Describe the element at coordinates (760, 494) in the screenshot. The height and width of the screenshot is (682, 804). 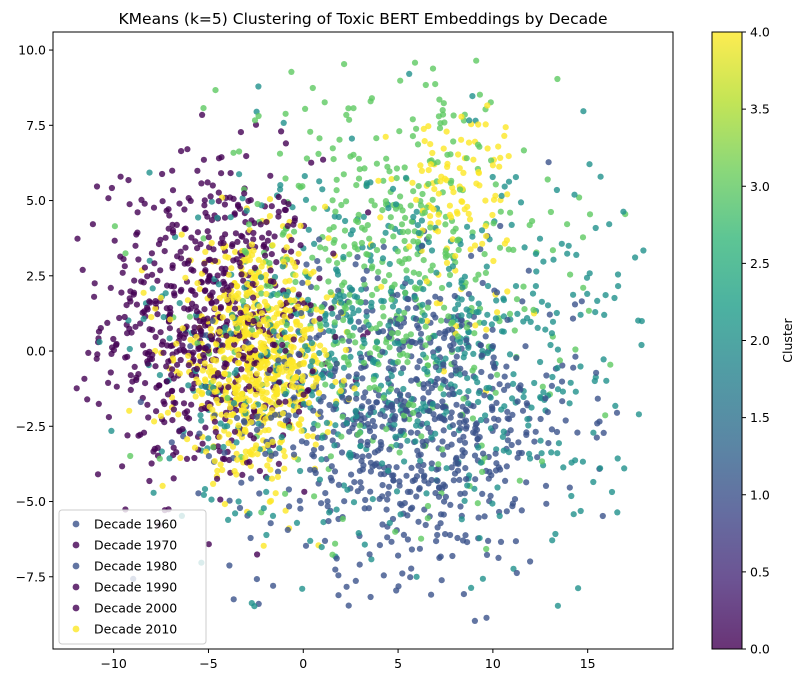
I see `colorbar-tick-label: 1.0` at that location.